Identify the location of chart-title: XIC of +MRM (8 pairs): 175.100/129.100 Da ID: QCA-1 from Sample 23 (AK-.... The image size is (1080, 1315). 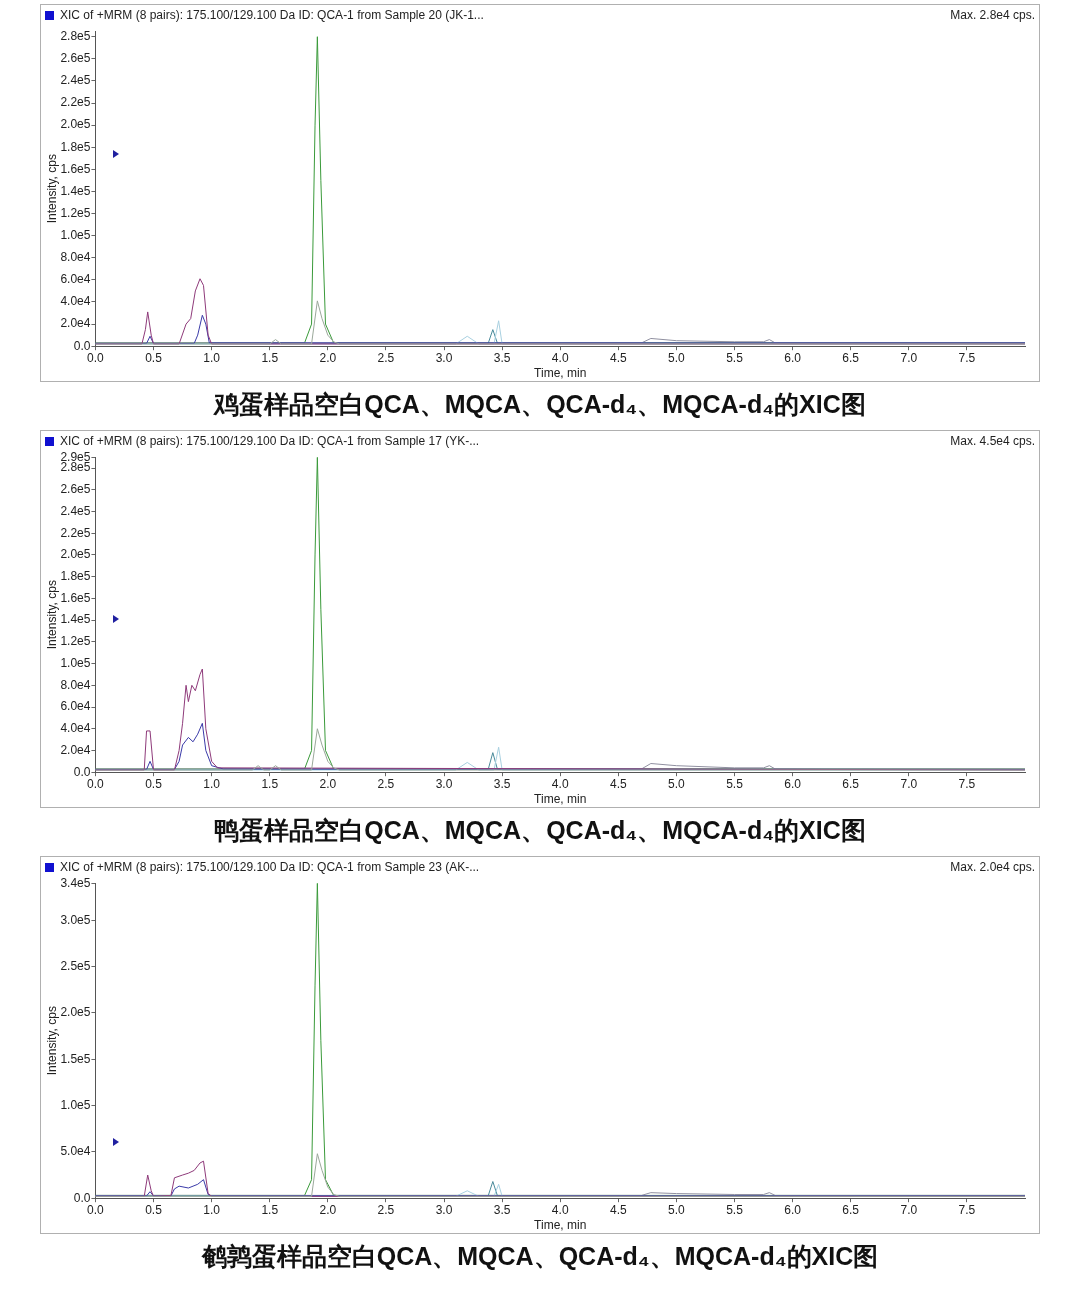
(270, 867).